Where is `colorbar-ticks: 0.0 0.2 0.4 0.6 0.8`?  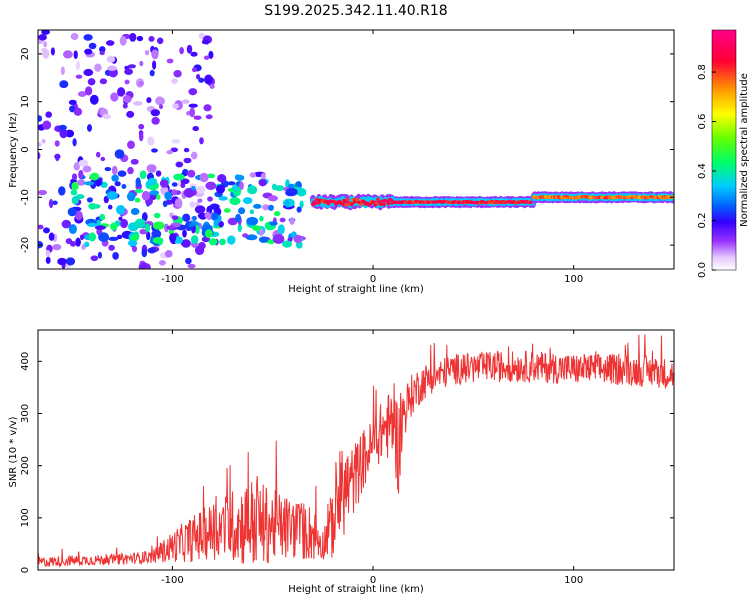 colorbar-ticks: 0.0 0.2 0.4 0.6 0.8 is located at coordinates (706, 171).